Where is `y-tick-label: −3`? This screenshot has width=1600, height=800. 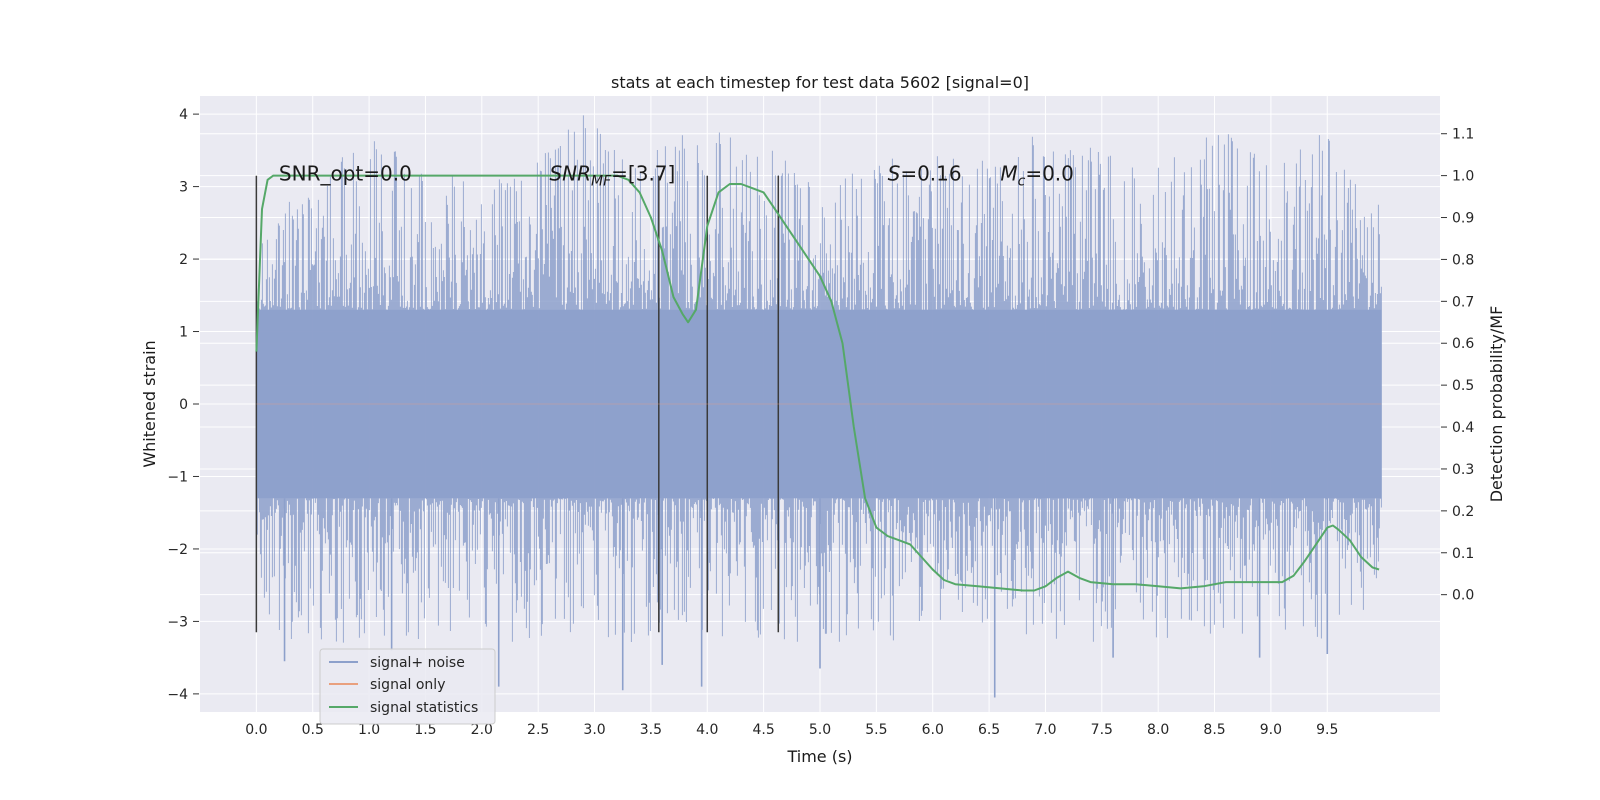 y-tick-label: −3 is located at coordinates (177, 622).